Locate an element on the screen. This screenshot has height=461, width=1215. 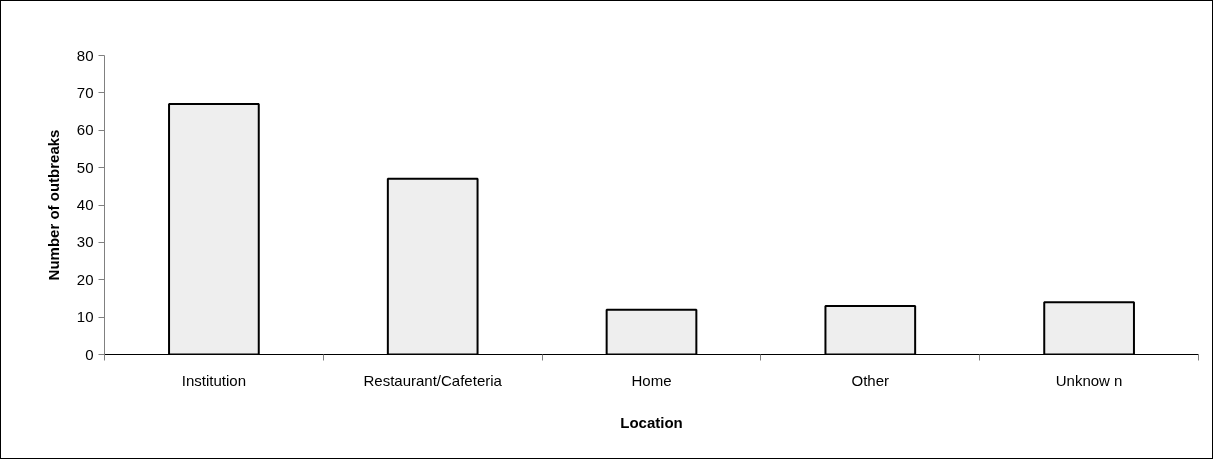
y-tick-label: 80 is located at coordinates (85, 55).